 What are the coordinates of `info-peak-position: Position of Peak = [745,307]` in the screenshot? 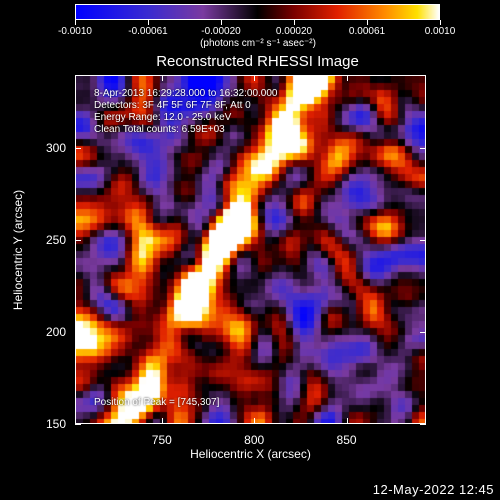 It's located at (157, 402).